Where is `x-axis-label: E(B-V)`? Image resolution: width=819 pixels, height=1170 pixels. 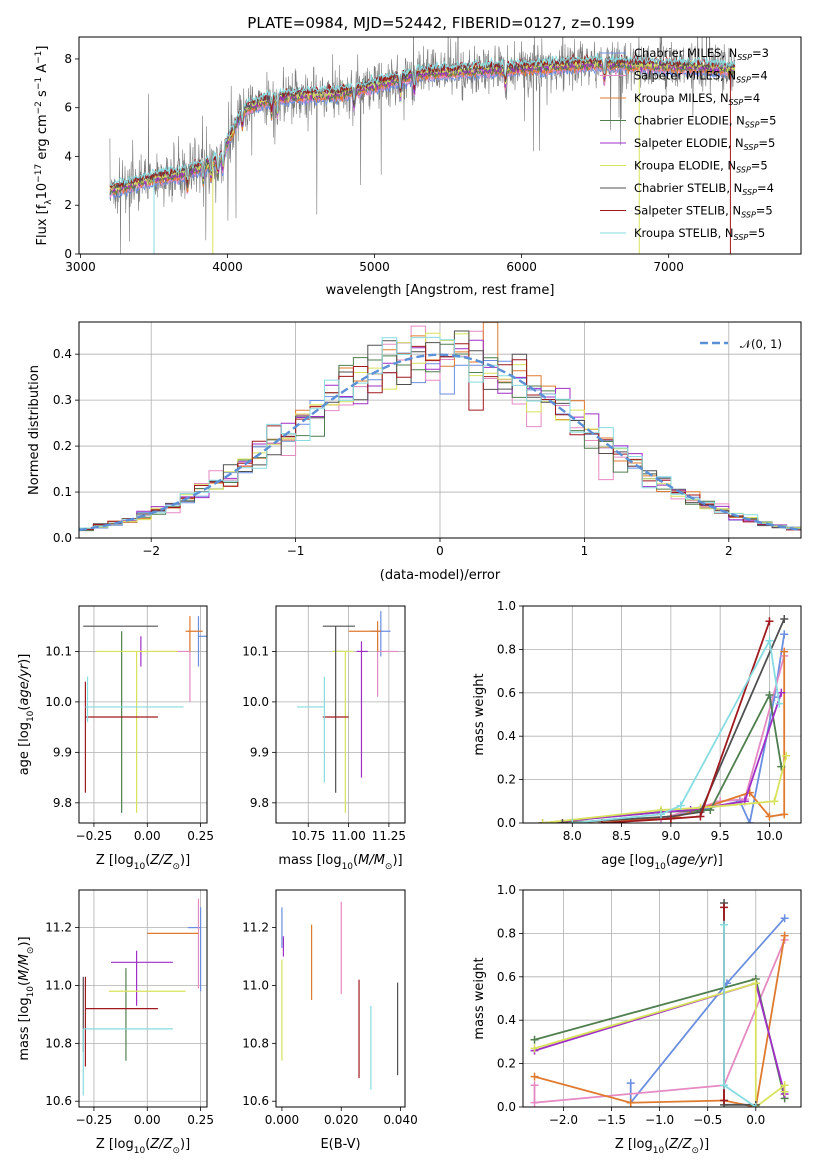
x-axis-label: E(B-V) is located at coordinates (340, 1144).